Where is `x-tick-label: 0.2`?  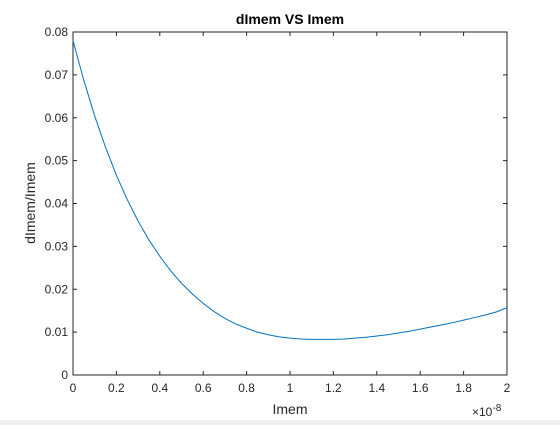
x-tick-label: 0.2 is located at coordinates (116, 388).